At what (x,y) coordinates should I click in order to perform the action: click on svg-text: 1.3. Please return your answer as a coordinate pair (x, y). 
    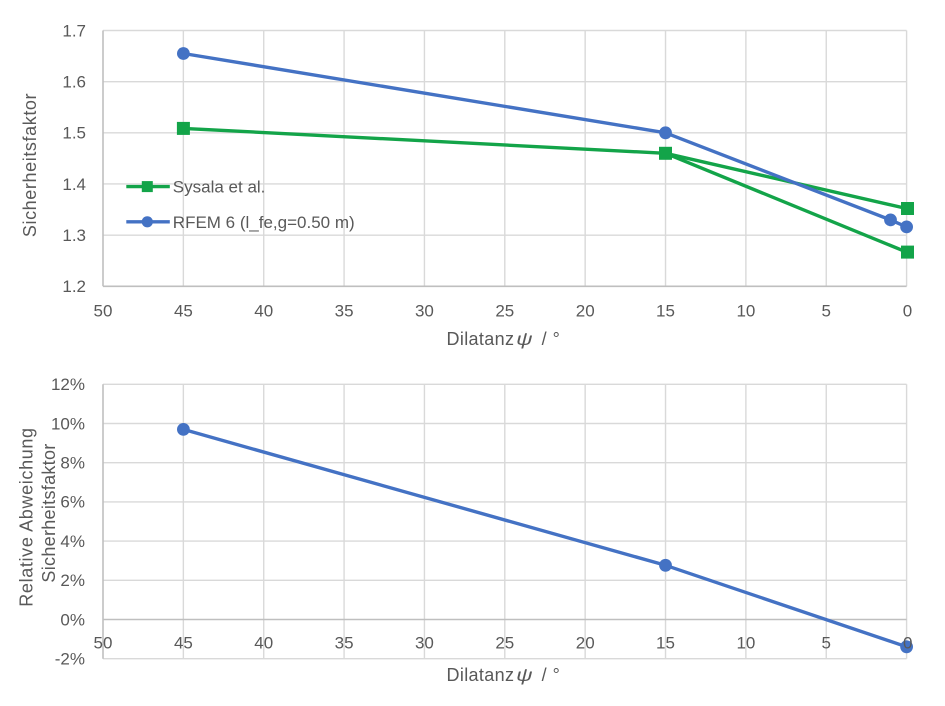
    Looking at the image, I should click on (74, 235).